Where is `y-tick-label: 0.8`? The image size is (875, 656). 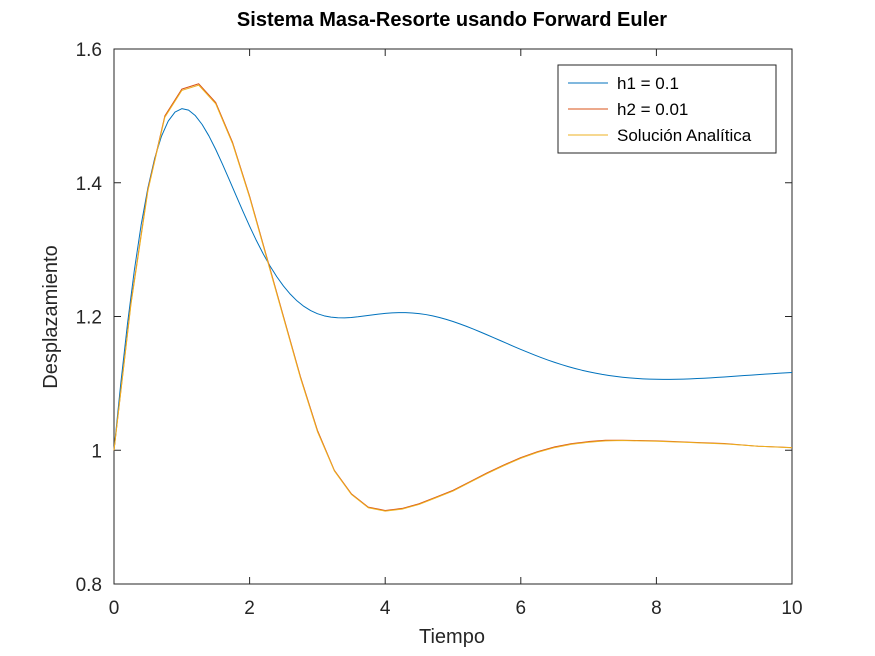 y-tick-label: 0.8 is located at coordinates (89, 585).